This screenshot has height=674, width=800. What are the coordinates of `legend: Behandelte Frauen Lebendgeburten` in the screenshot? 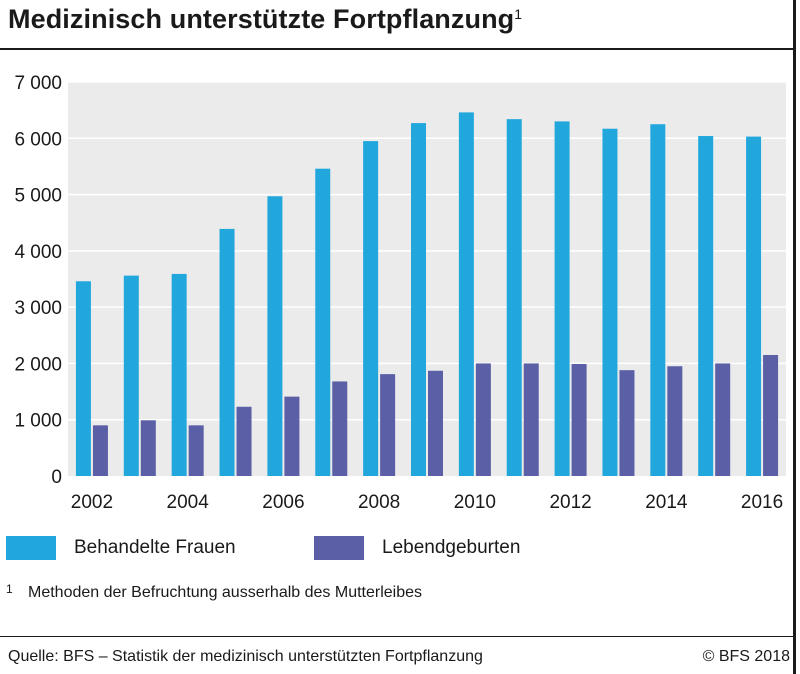 It's located at (398, 549).